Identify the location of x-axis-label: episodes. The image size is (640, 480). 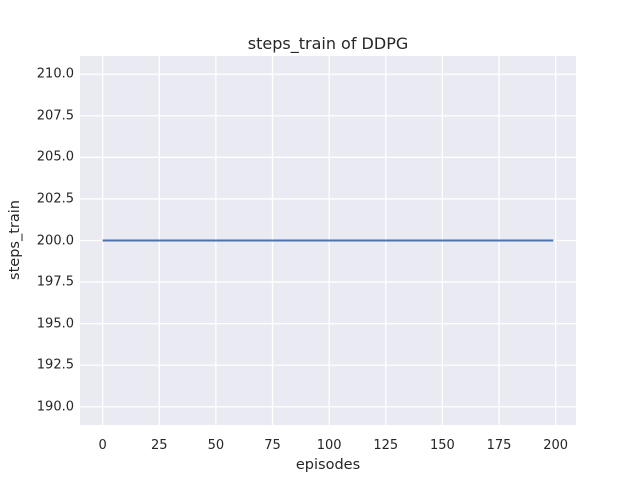
(328, 465).